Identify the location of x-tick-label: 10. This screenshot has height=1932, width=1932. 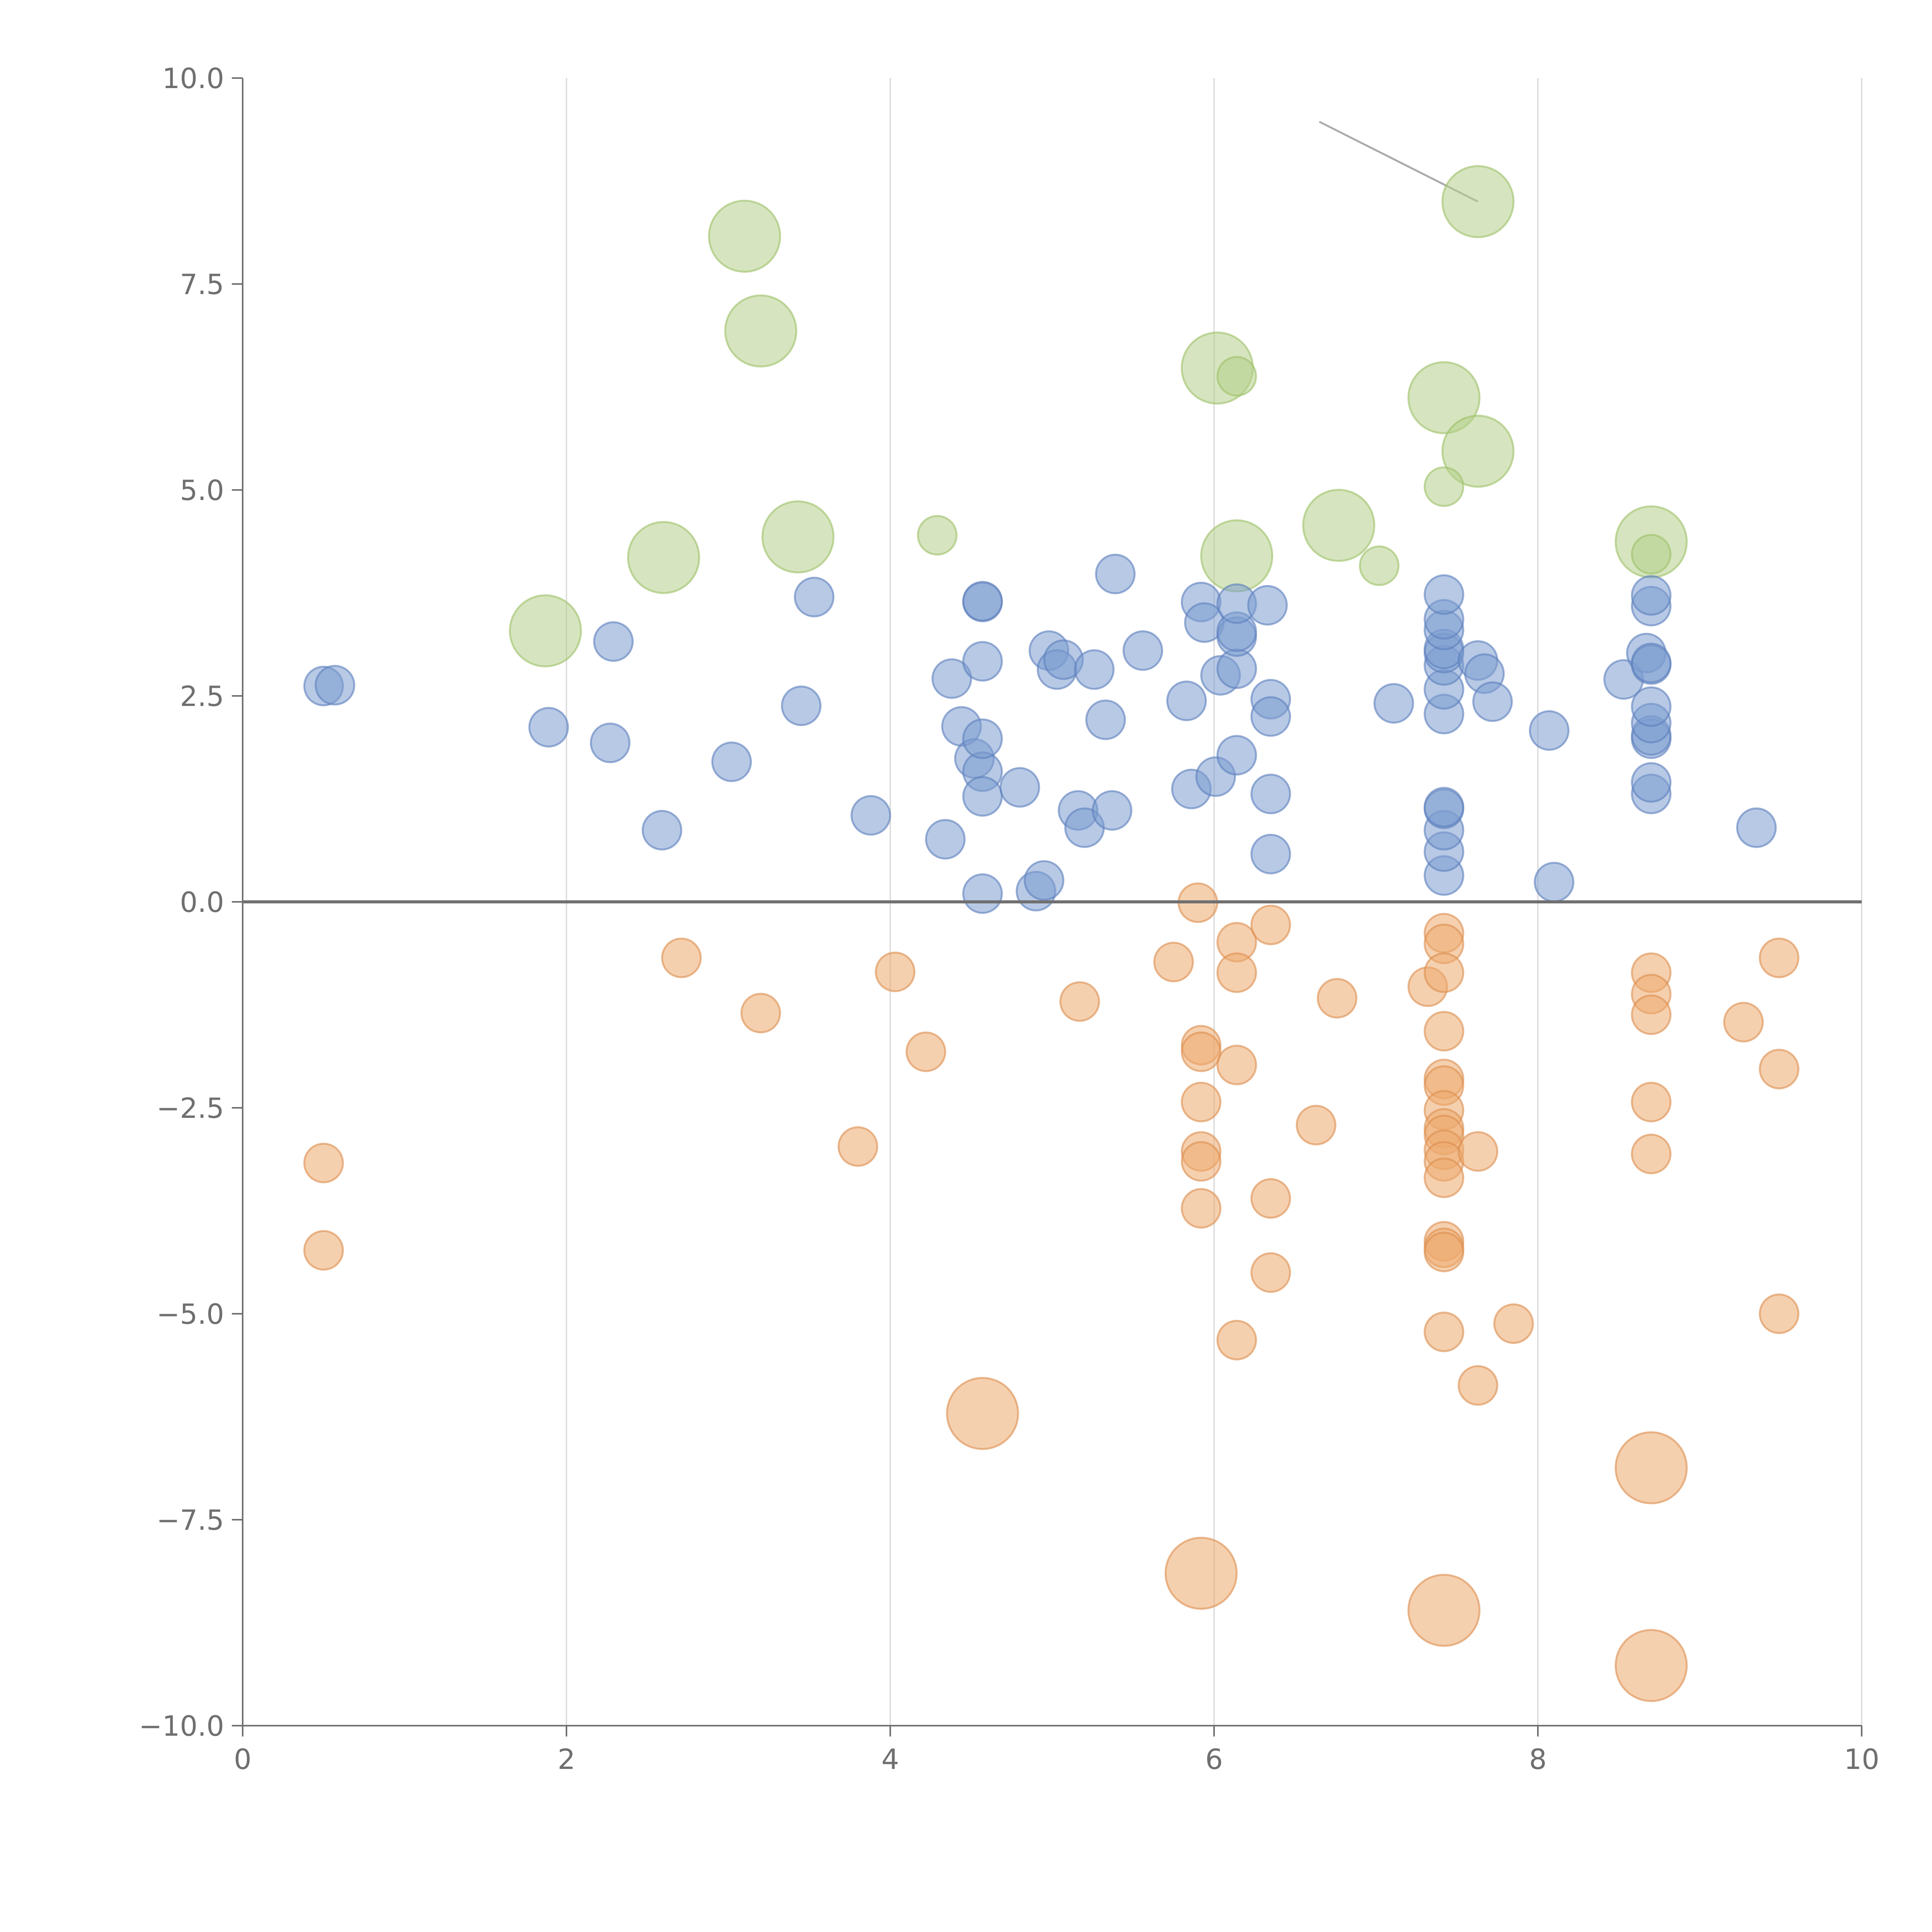
(1862, 1759).